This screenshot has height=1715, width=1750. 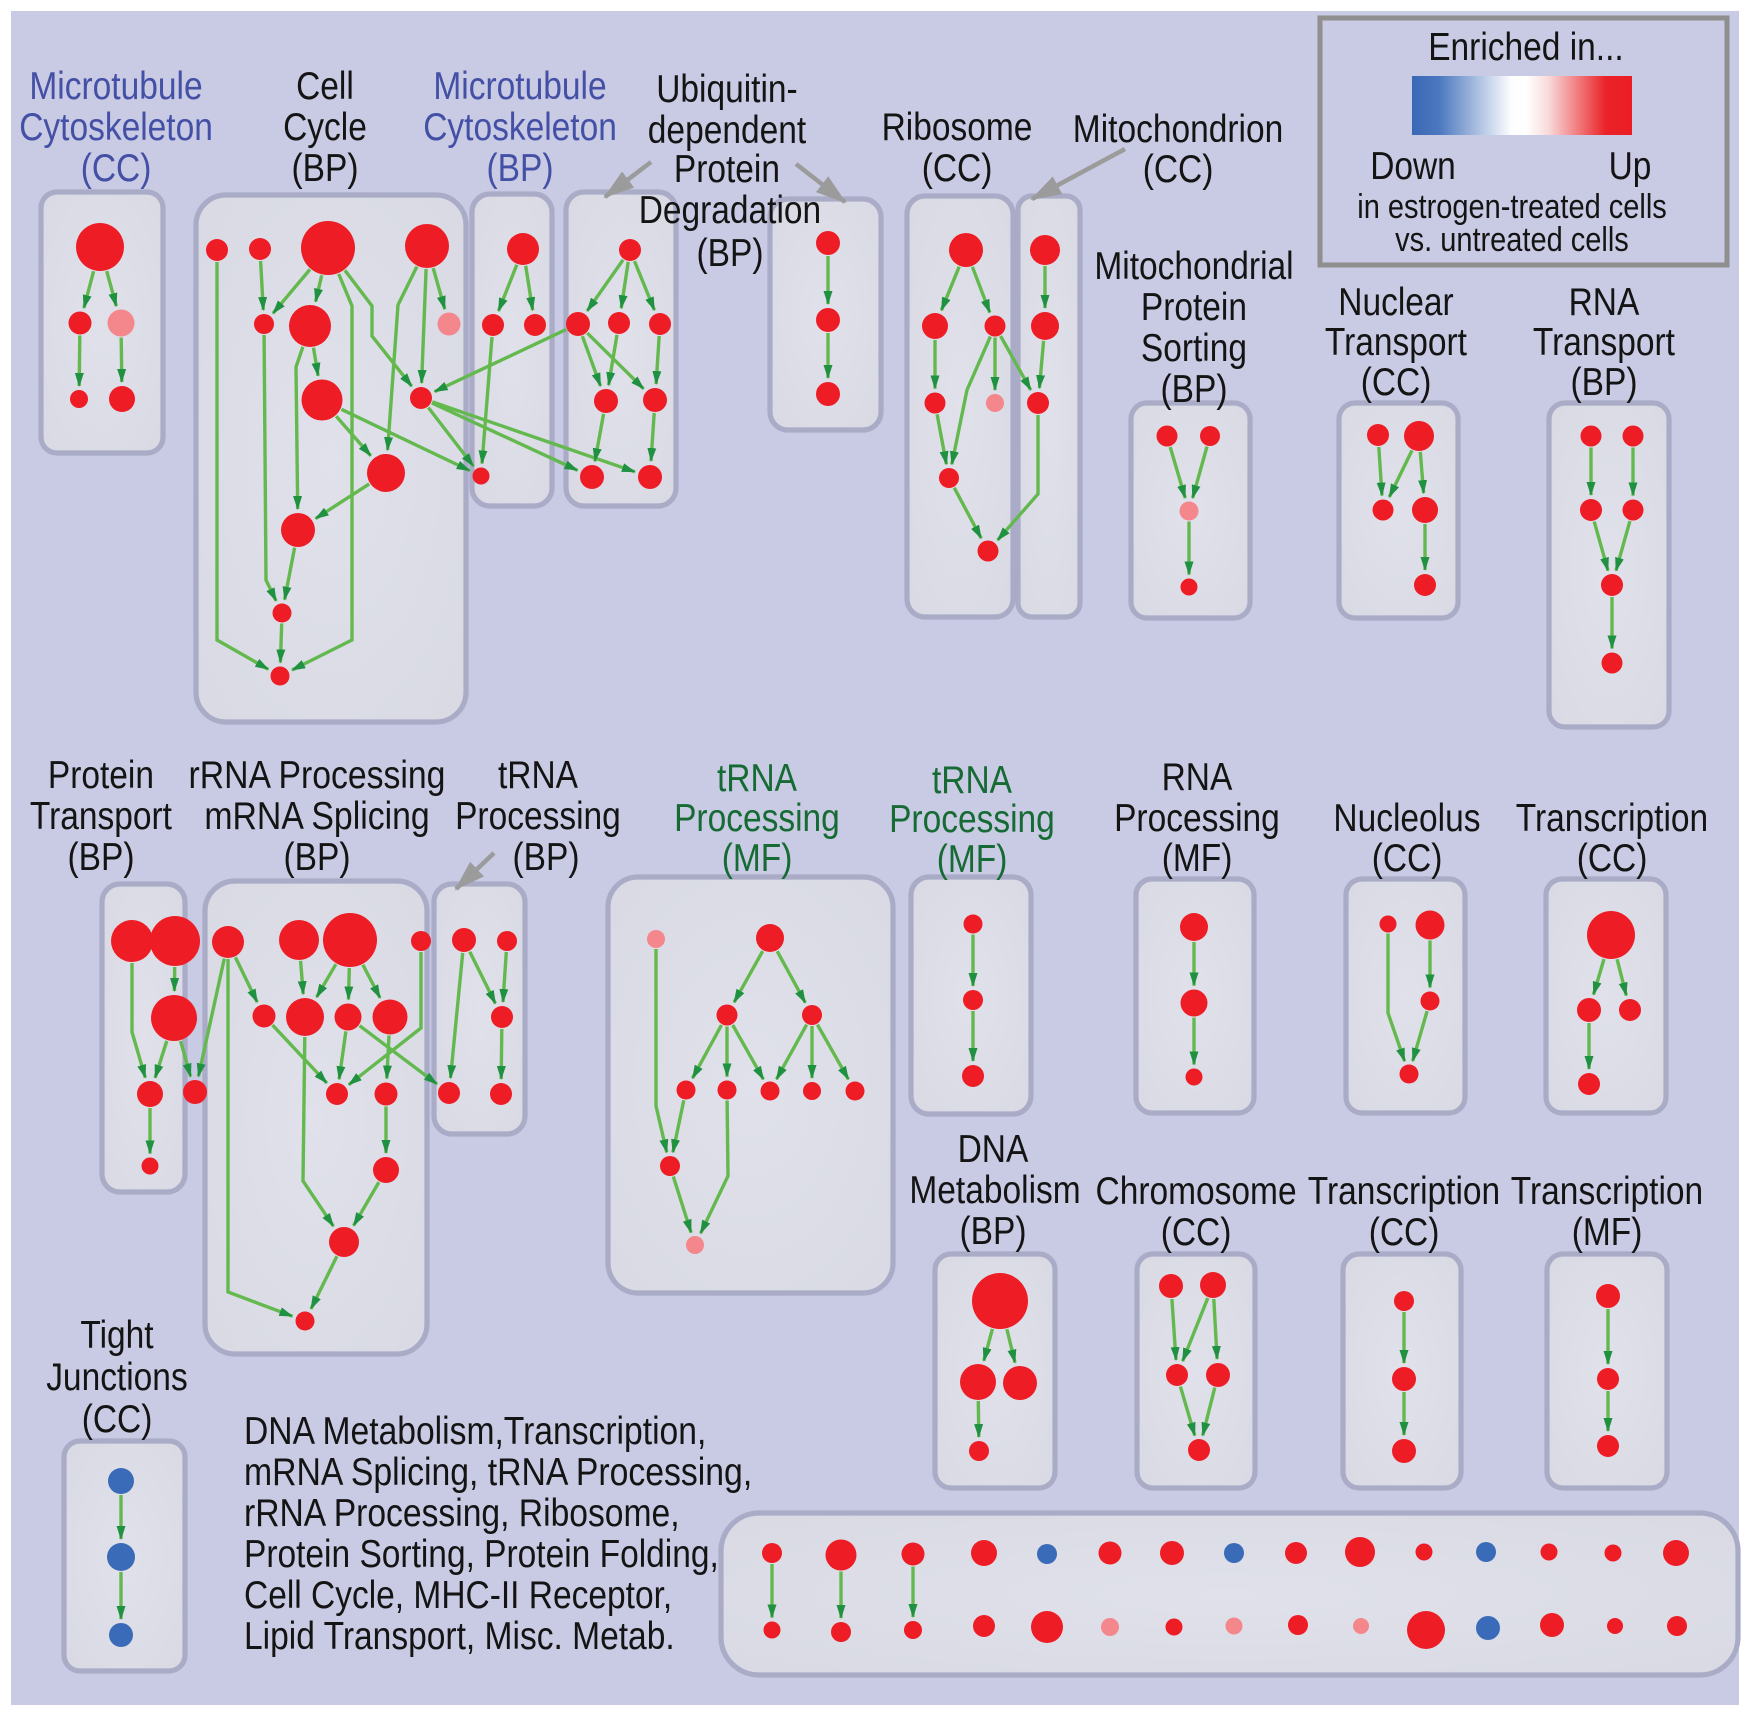 What do you see at coordinates (1178, 129) in the screenshot?
I see `svg-text: Mitochondrion` at bounding box center [1178, 129].